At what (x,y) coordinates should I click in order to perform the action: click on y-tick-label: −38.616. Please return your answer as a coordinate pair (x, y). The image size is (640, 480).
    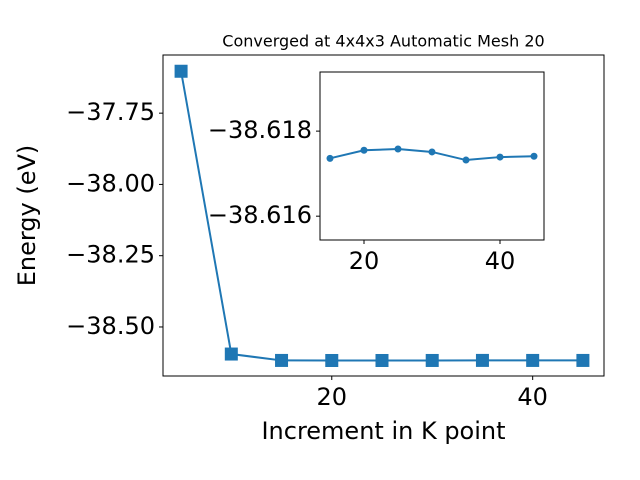
    Looking at the image, I should click on (260, 215).